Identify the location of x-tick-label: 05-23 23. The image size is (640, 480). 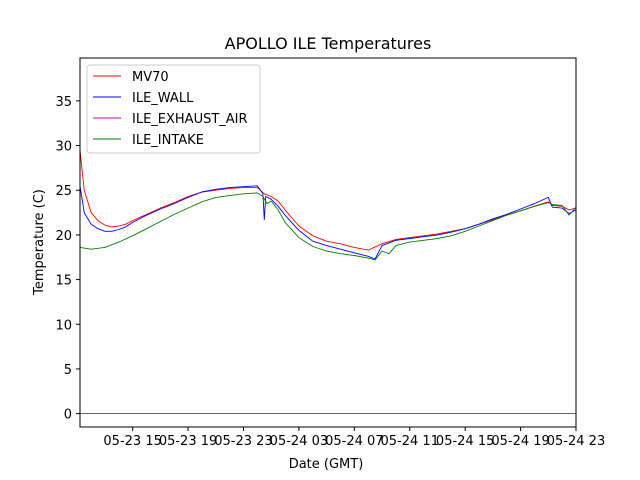
(243, 441).